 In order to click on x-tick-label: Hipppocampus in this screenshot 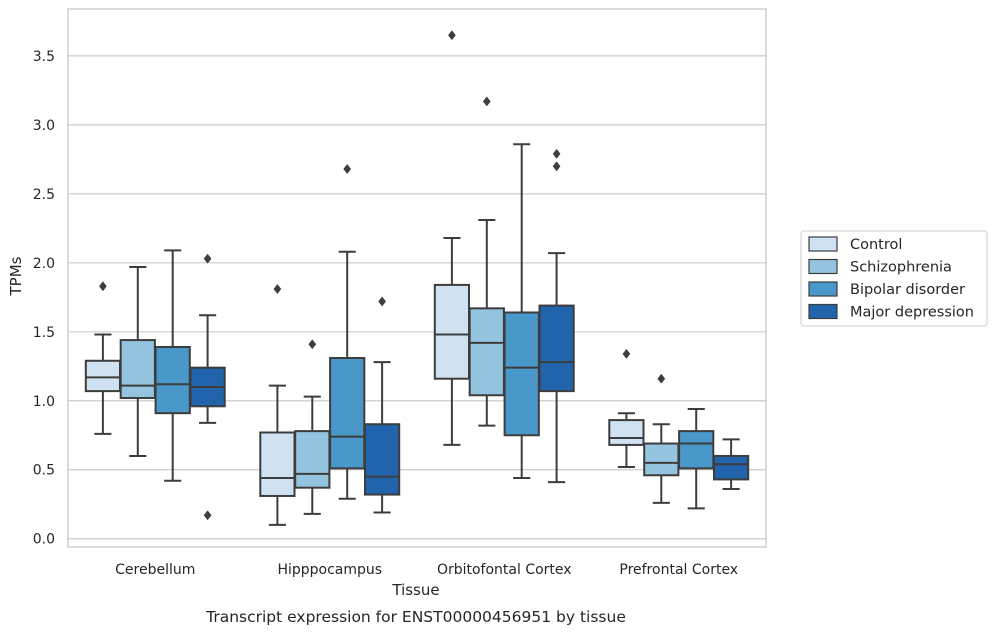, I will do `click(329, 570)`.